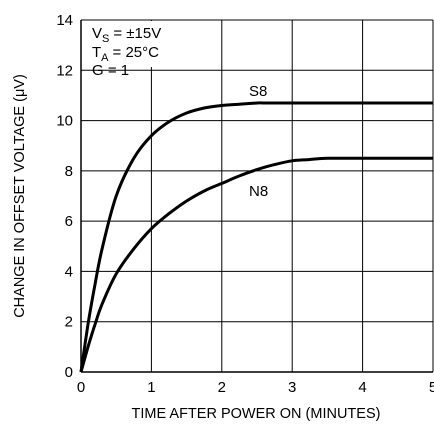 This screenshot has height=425, width=434. Describe the element at coordinates (362, 387) in the screenshot. I see `x-tick-label: 4` at that location.